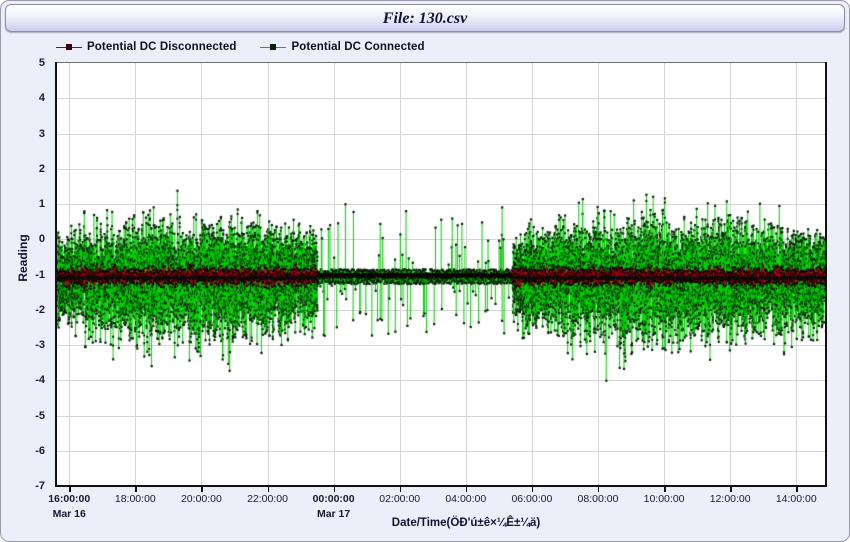 The height and width of the screenshot is (542, 850). What do you see at coordinates (664, 499) in the screenshot?
I see `x-tick-label: 10:00:00` at bounding box center [664, 499].